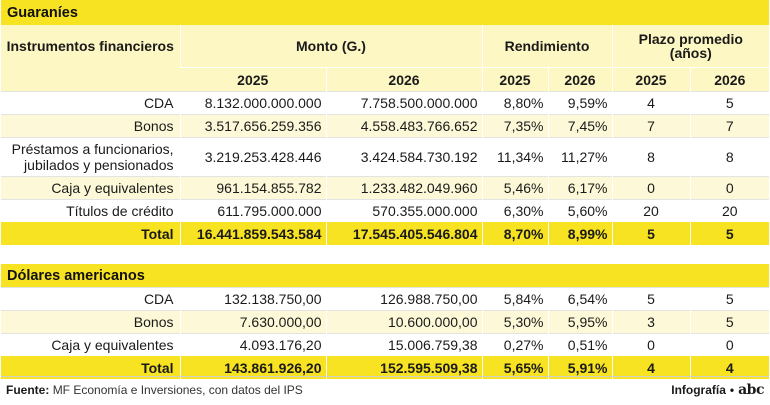 The width and height of the screenshot is (770, 405). What do you see at coordinates (729, 210) in the screenshot?
I see `term-2026: 20` at bounding box center [729, 210].